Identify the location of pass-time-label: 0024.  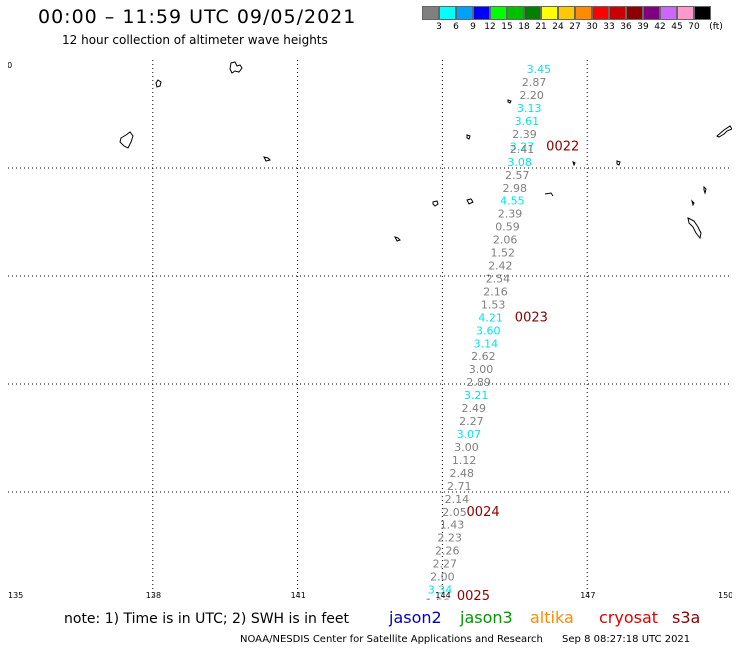
(483, 512).